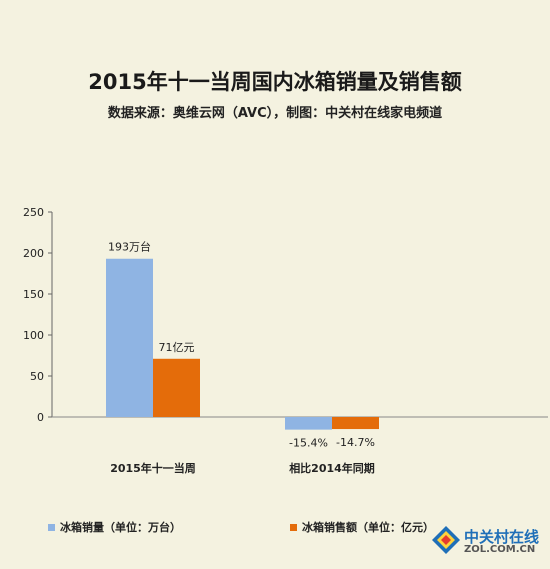 The image size is (550, 569). Describe the element at coordinates (293, 527) in the screenshot. I see `legend-swatch-sales-revenue` at that location.